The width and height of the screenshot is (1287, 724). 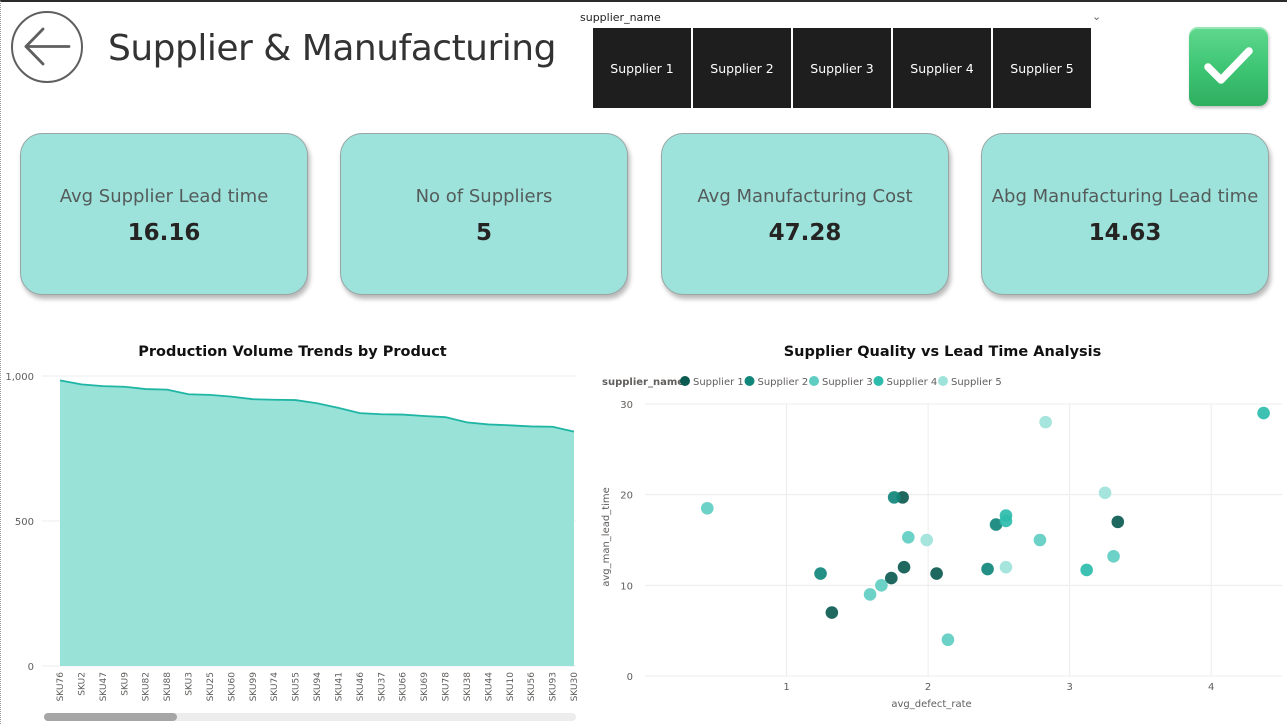 I want to click on x-tick-label: SKU46, so click(x=361, y=687).